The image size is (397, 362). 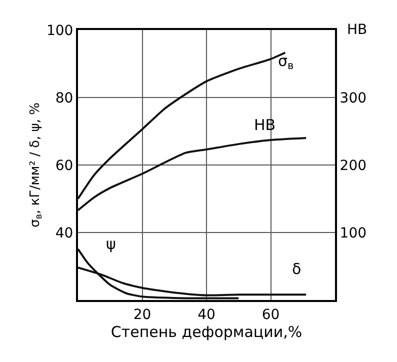 What do you see at coordinates (64, 98) in the screenshot?
I see `y-tick-label: 80` at bounding box center [64, 98].